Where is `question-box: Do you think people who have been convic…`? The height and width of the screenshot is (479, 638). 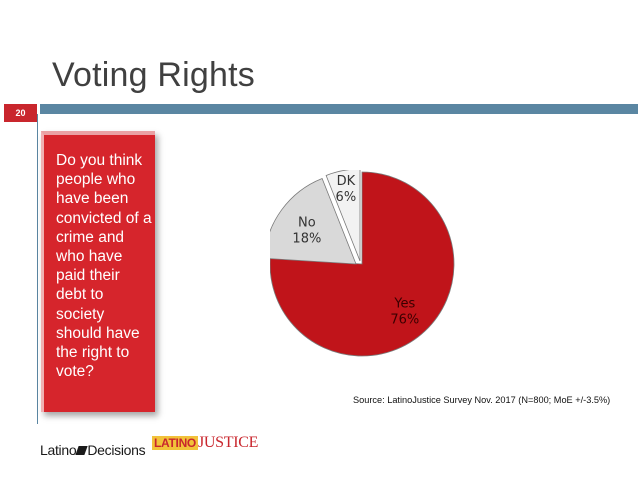 question-box: Do you think people who have been convic… is located at coordinates (98, 271).